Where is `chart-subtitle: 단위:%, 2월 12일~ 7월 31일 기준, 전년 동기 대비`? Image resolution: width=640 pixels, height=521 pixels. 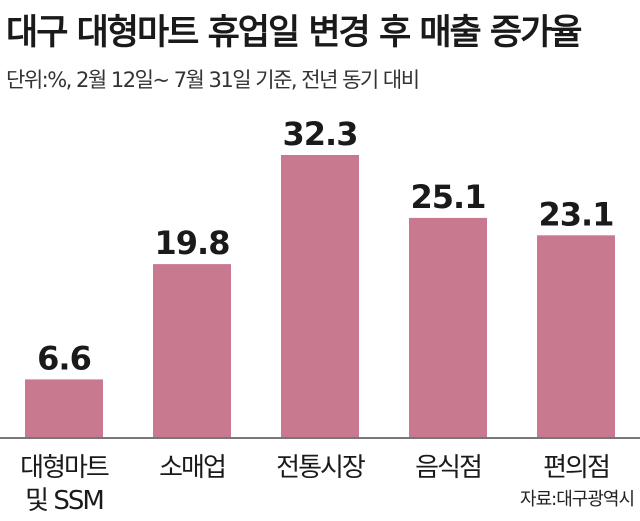
chart-subtitle: 단위:%, 2월 12일~ 7월 31일 기준, 전년 동기 대비 is located at coordinates (213, 80).